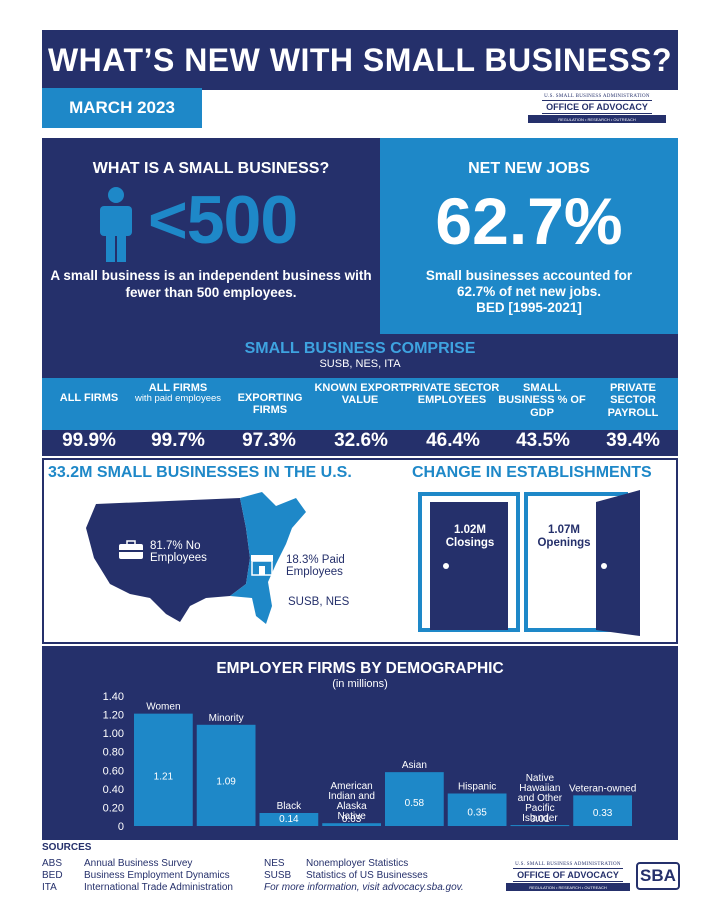 Image resolution: width=720 pixels, height=899 pixels. What do you see at coordinates (122, 108) in the screenshot?
I see `date-label: MARCH 2023` at bounding box center [122, 108].